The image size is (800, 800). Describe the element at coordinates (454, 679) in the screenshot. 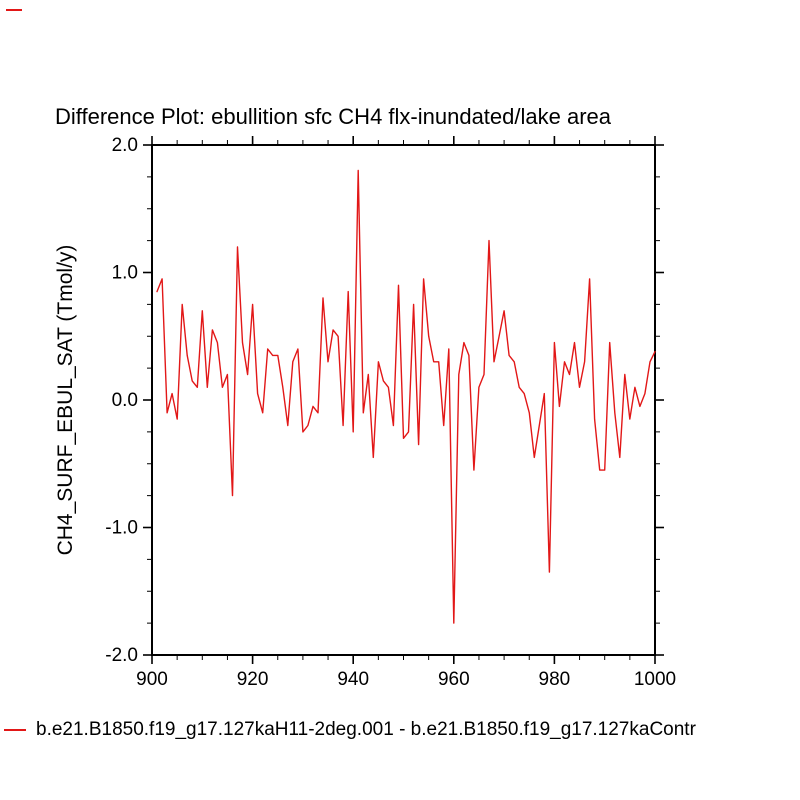

I see `x-tick-label: 960` at that location.